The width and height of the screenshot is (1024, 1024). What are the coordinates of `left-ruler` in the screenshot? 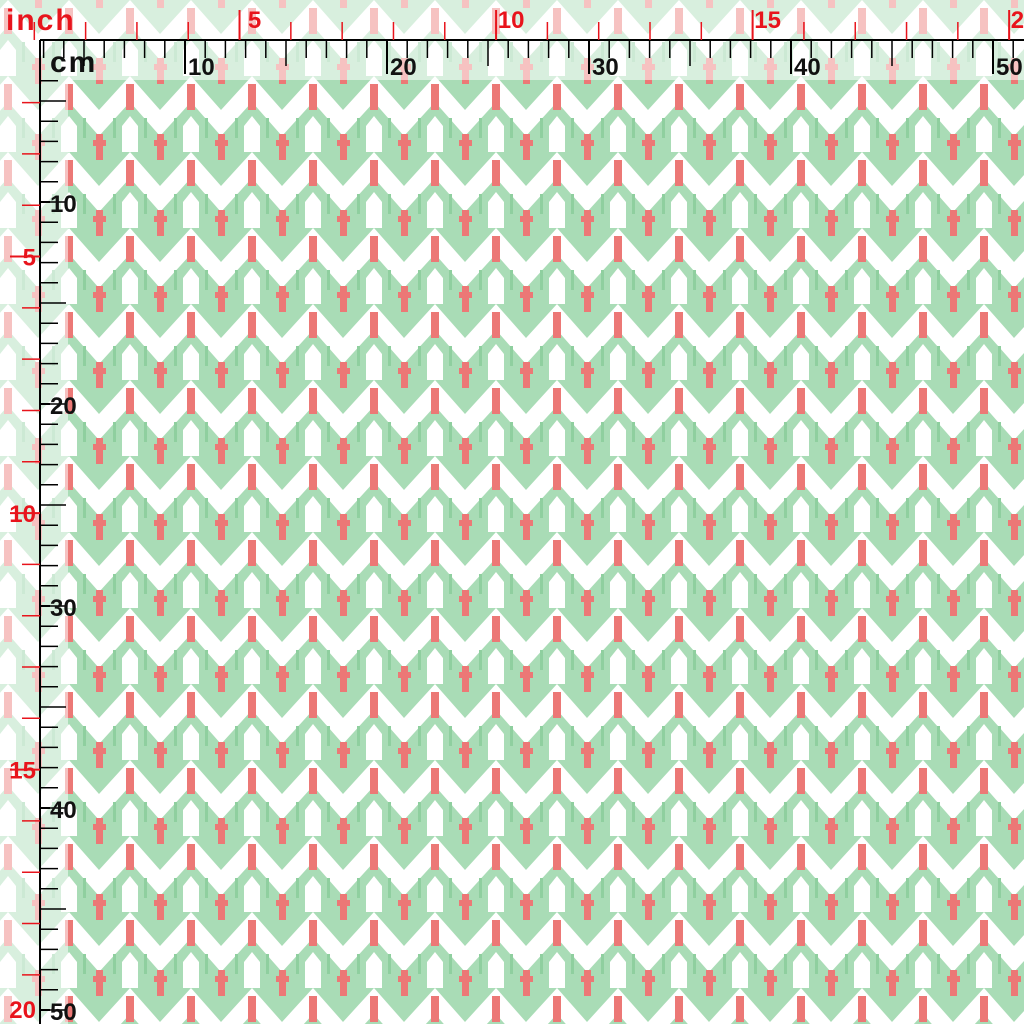 It's located at (34, 552).